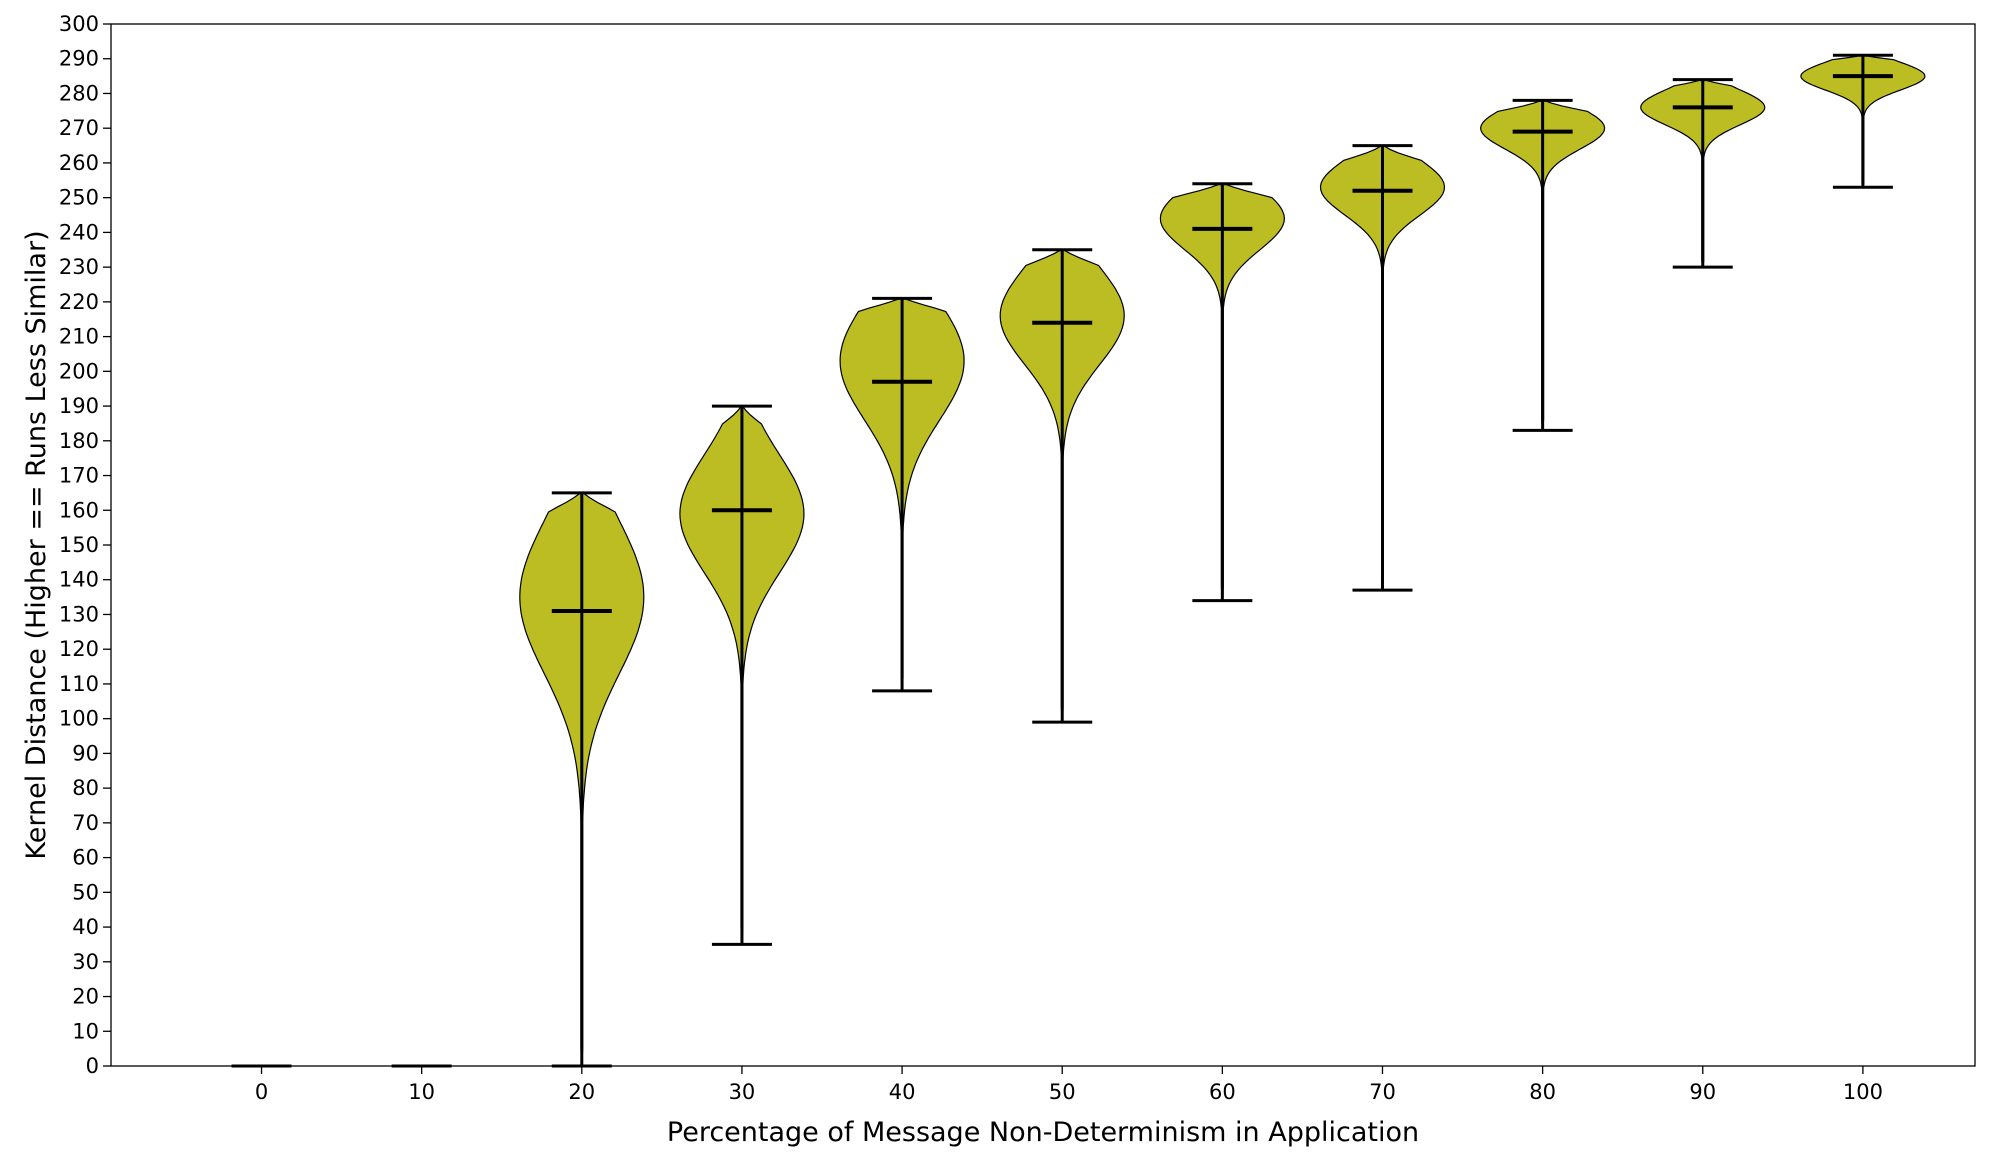 Image resolution: width=1995 pixels, height=1152 pixels. What do you see at coordinates (79, 163) in the screenshot?
I see `y-tick-label: 260` at bounding box center [79, 163].